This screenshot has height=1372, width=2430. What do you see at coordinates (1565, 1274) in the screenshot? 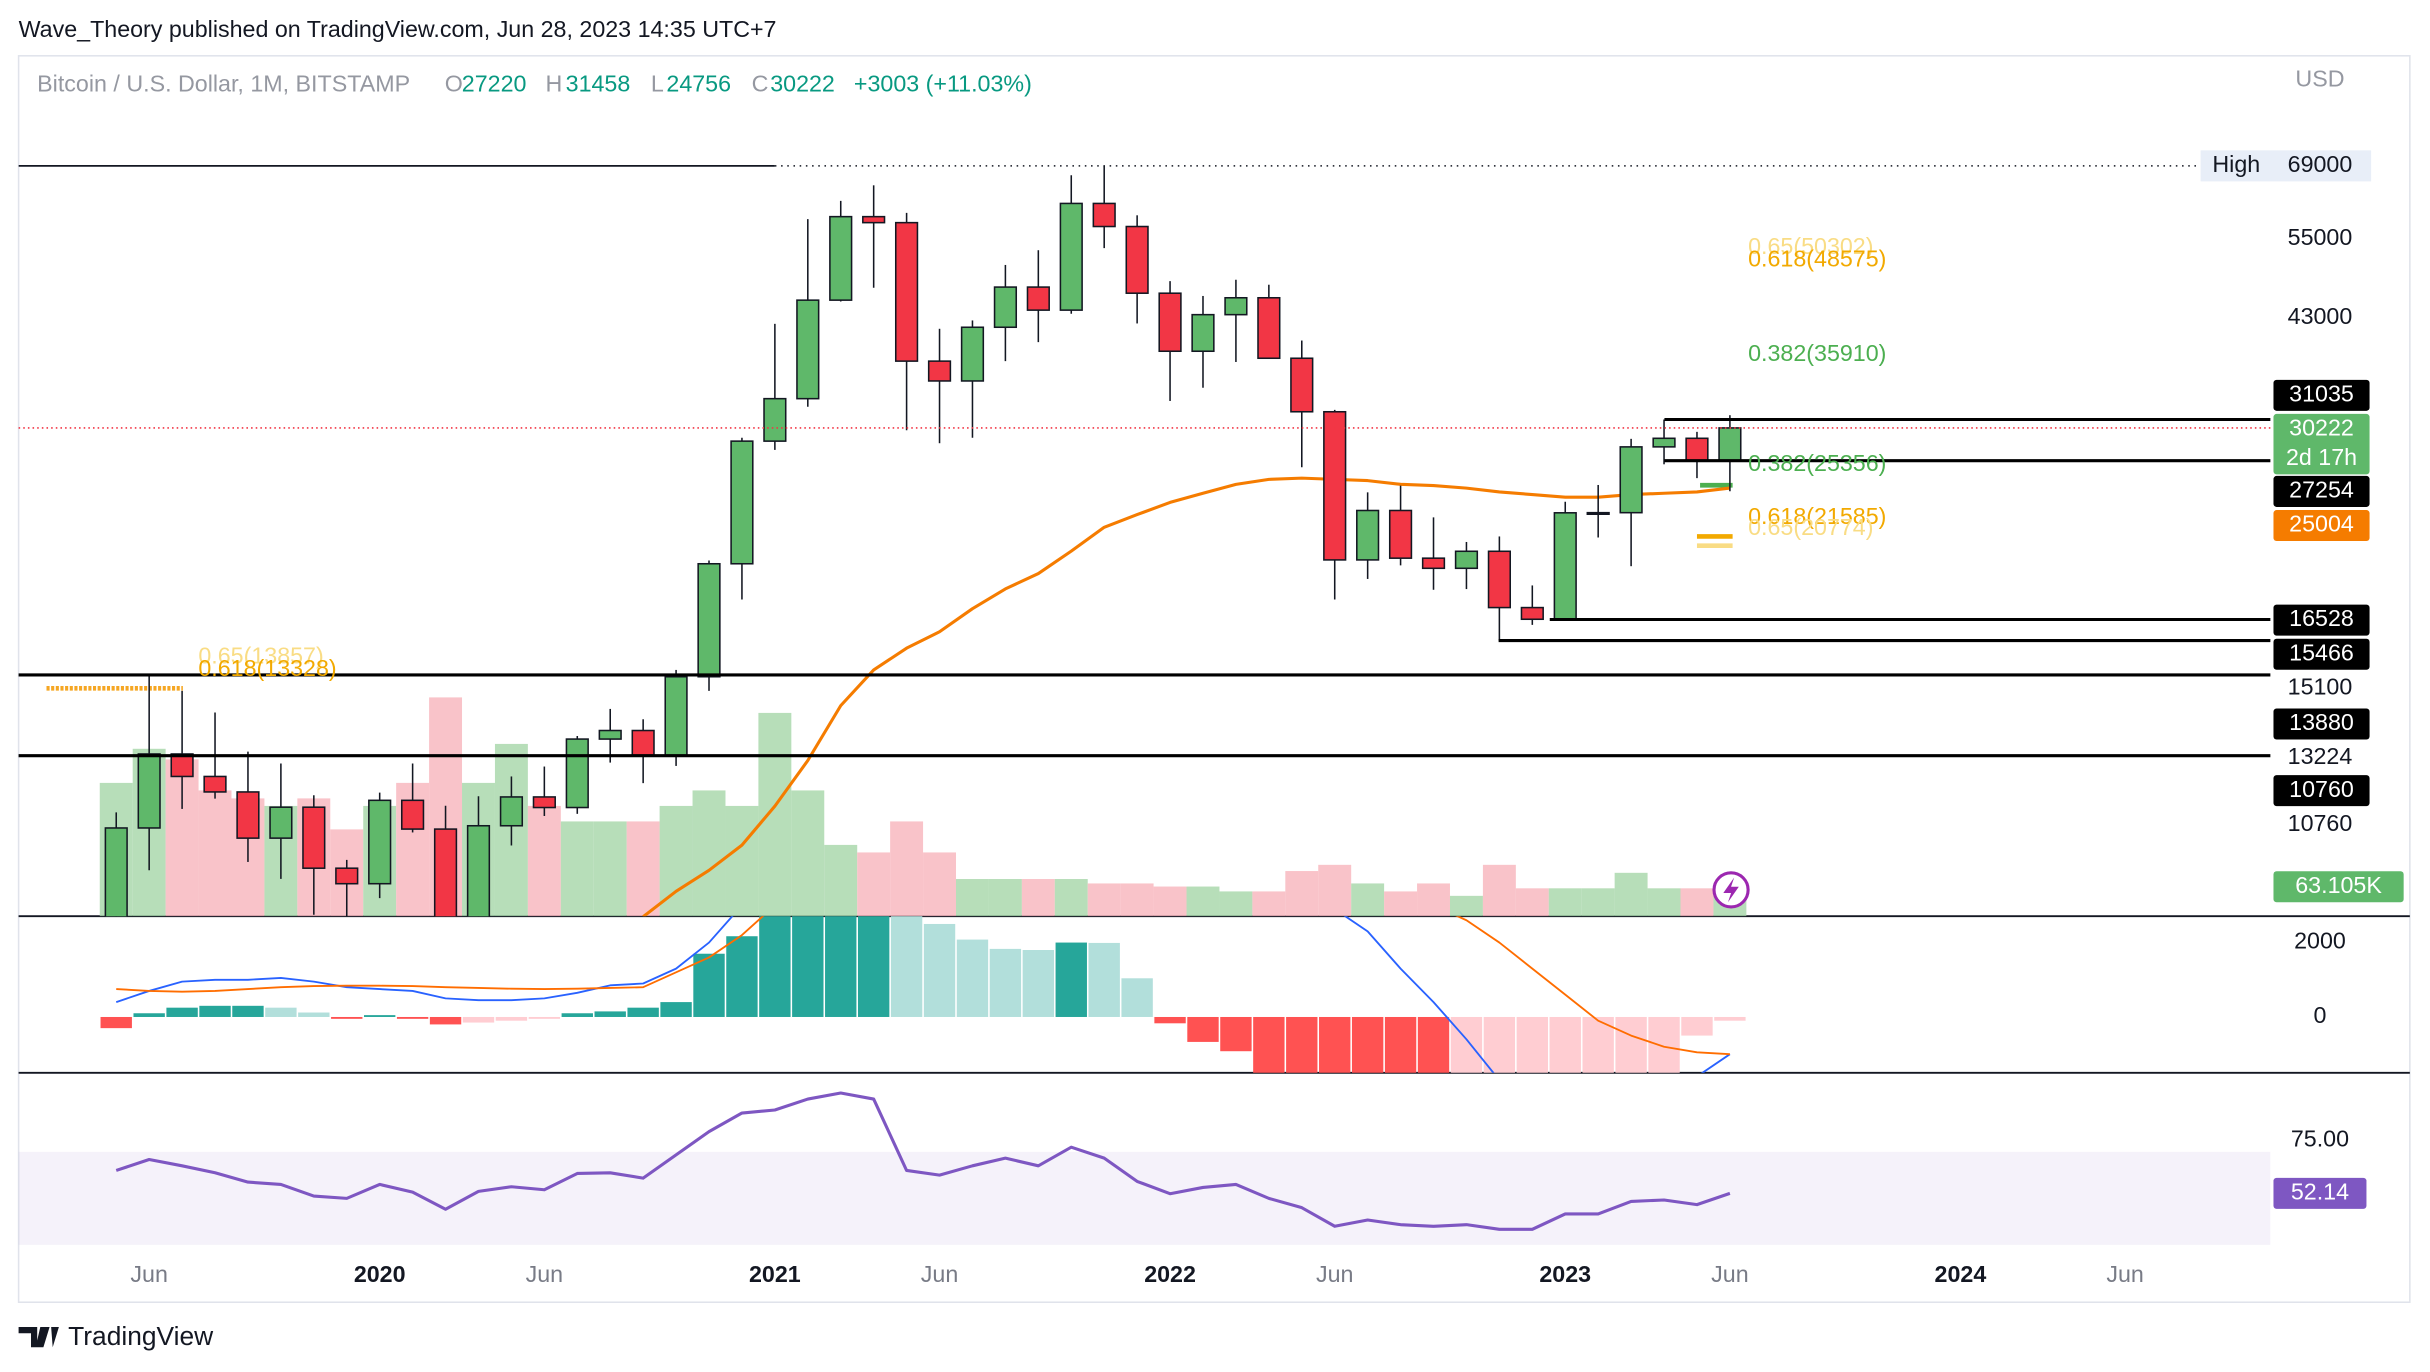
I see `x-tick-label: 2023` at bounding box center [1565, 1274].